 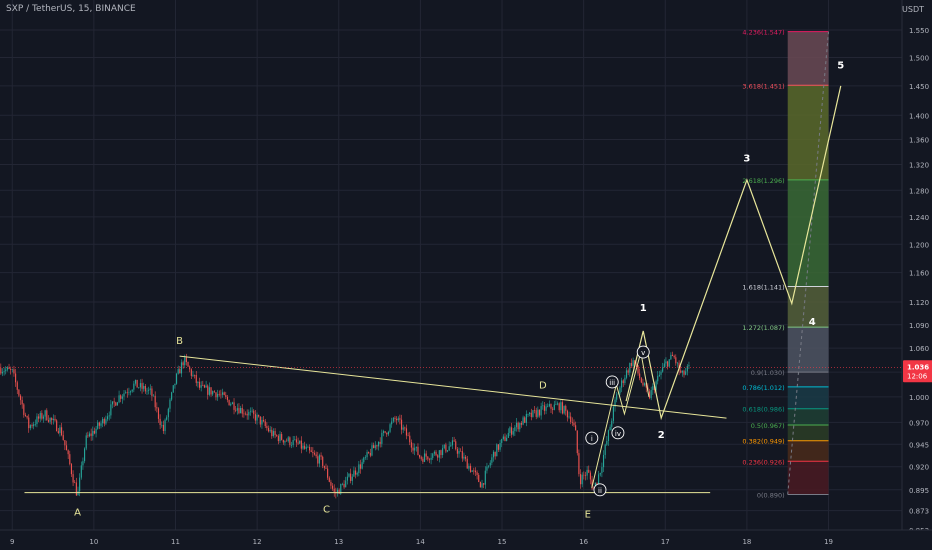 I want to click on fib-level-label: 2.618(1.296), so click(x=763, y=181).